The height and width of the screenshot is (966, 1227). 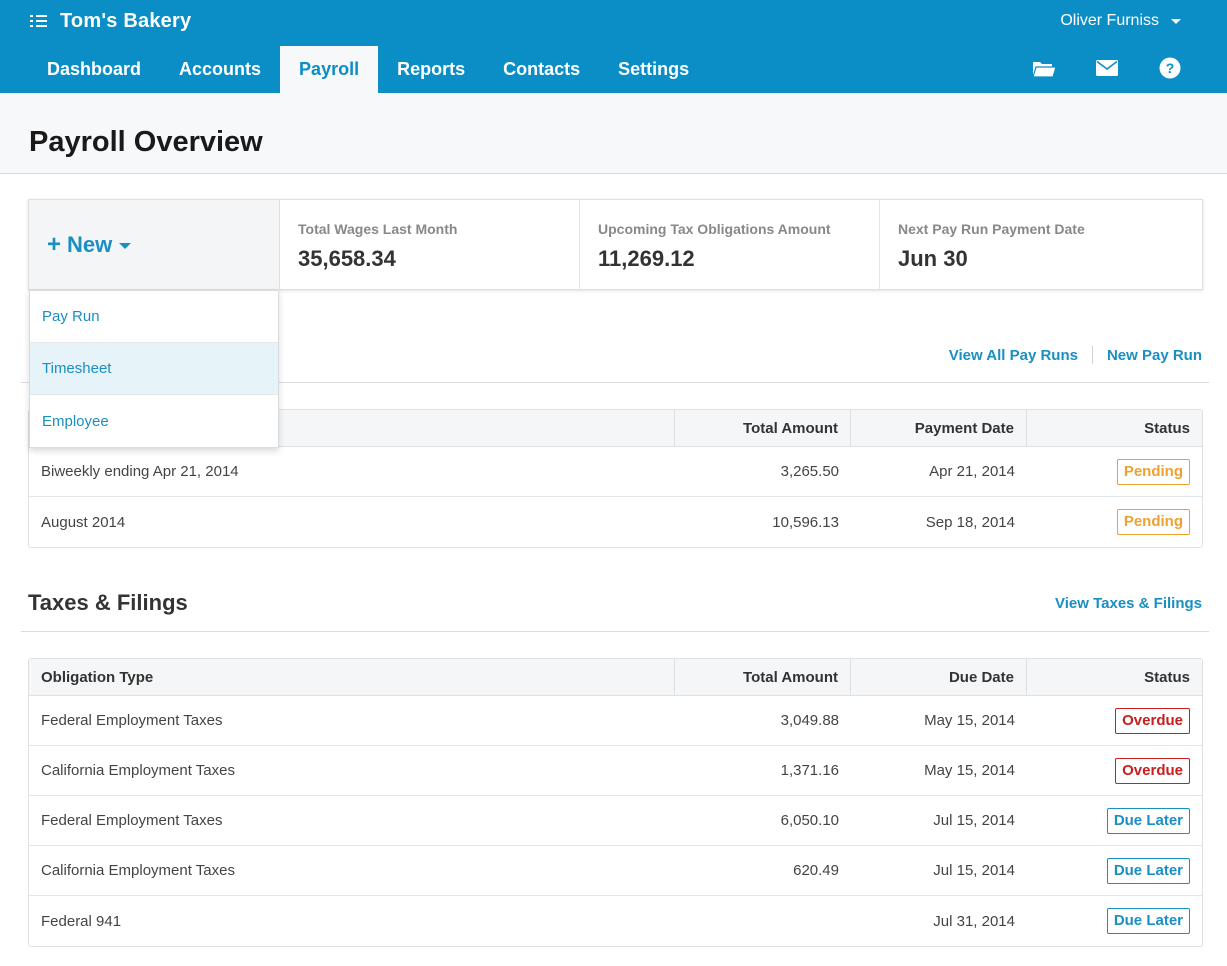 I want to click on obligation-amount: 6,050.10, so click(x=809, y=820).